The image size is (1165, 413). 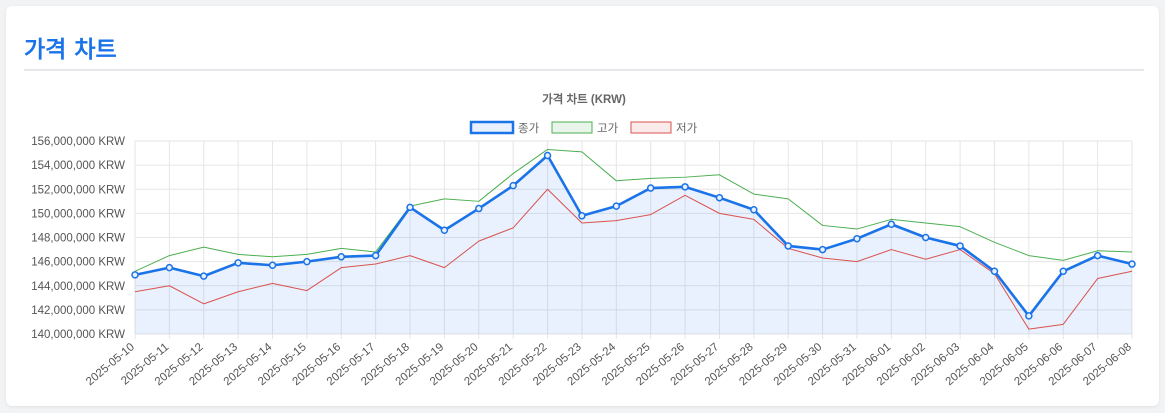 What do you see at coordinates (78, 166) in the screenshot?
I see `y-tick-label: 154,000,000 KRW` at bounding box center [78, 166].